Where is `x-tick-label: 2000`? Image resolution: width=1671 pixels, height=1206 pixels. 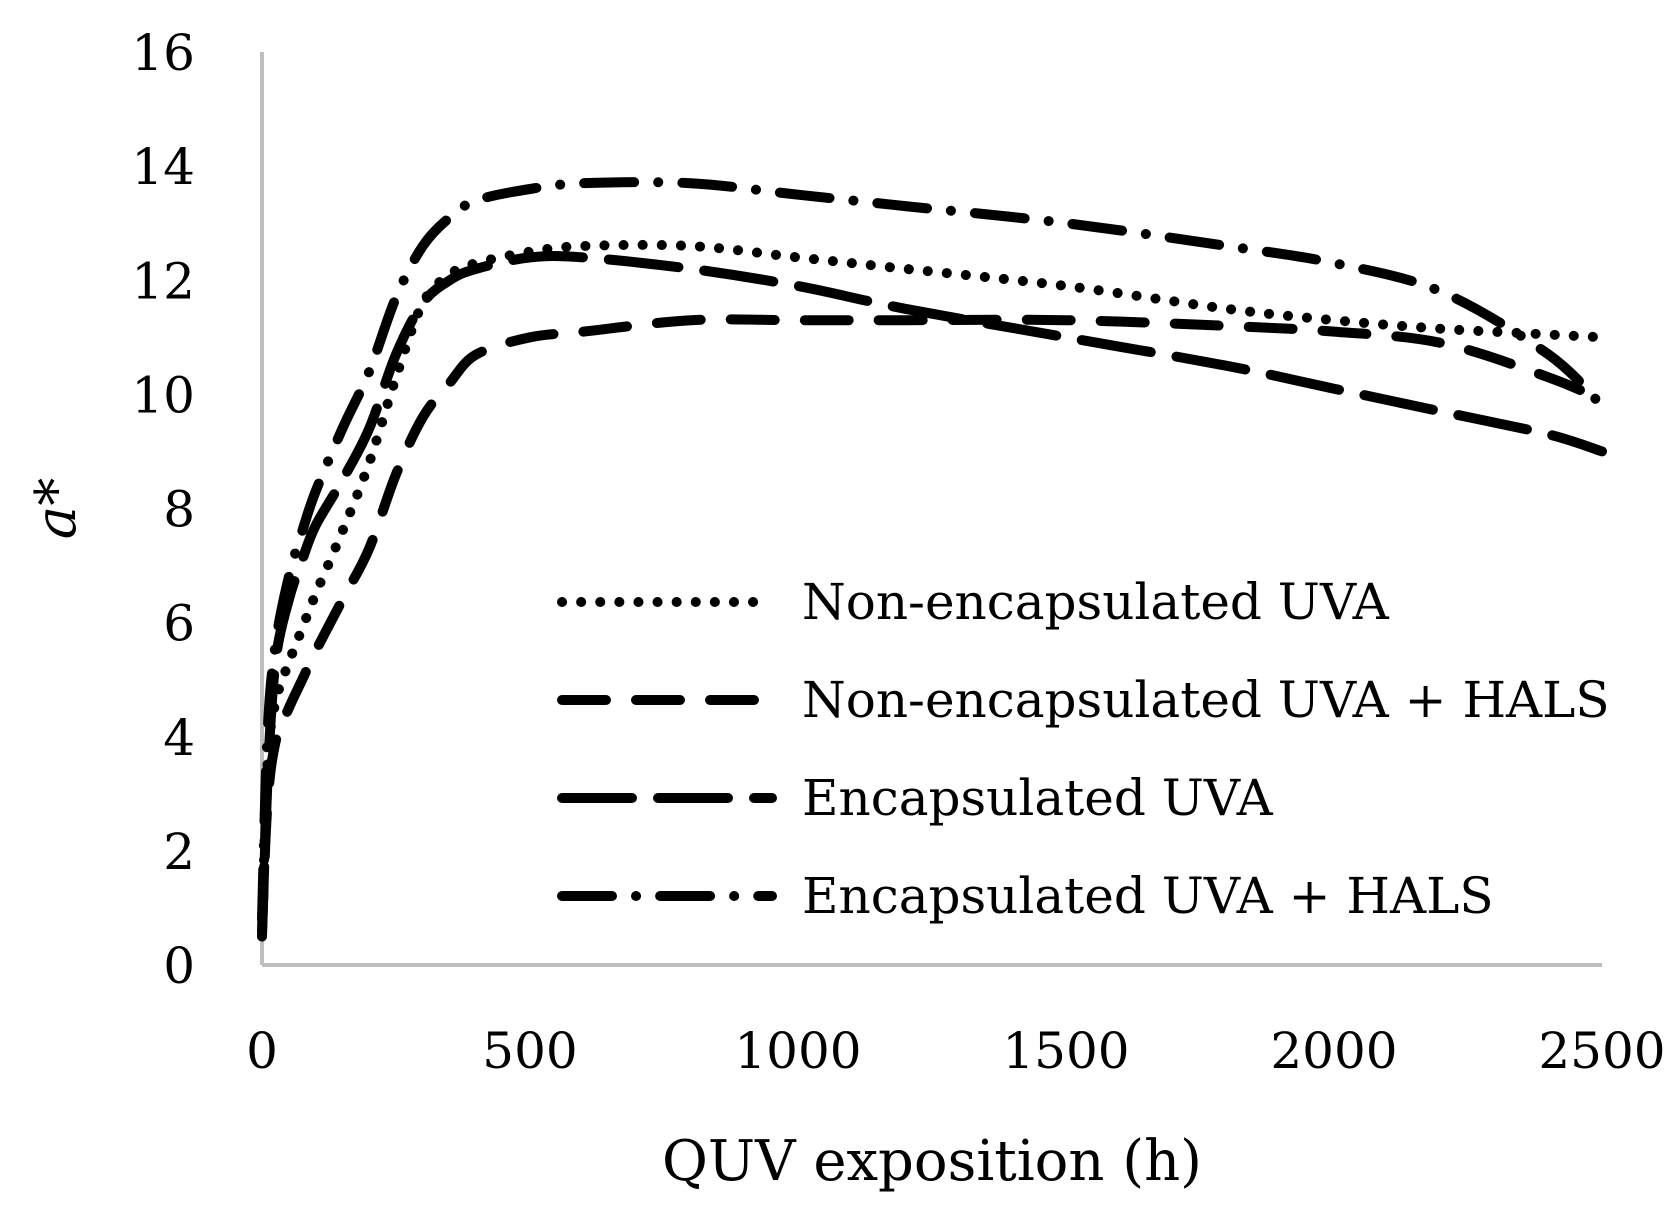 x-tick-label: 2000 is located at coordinates (1333, 1051).